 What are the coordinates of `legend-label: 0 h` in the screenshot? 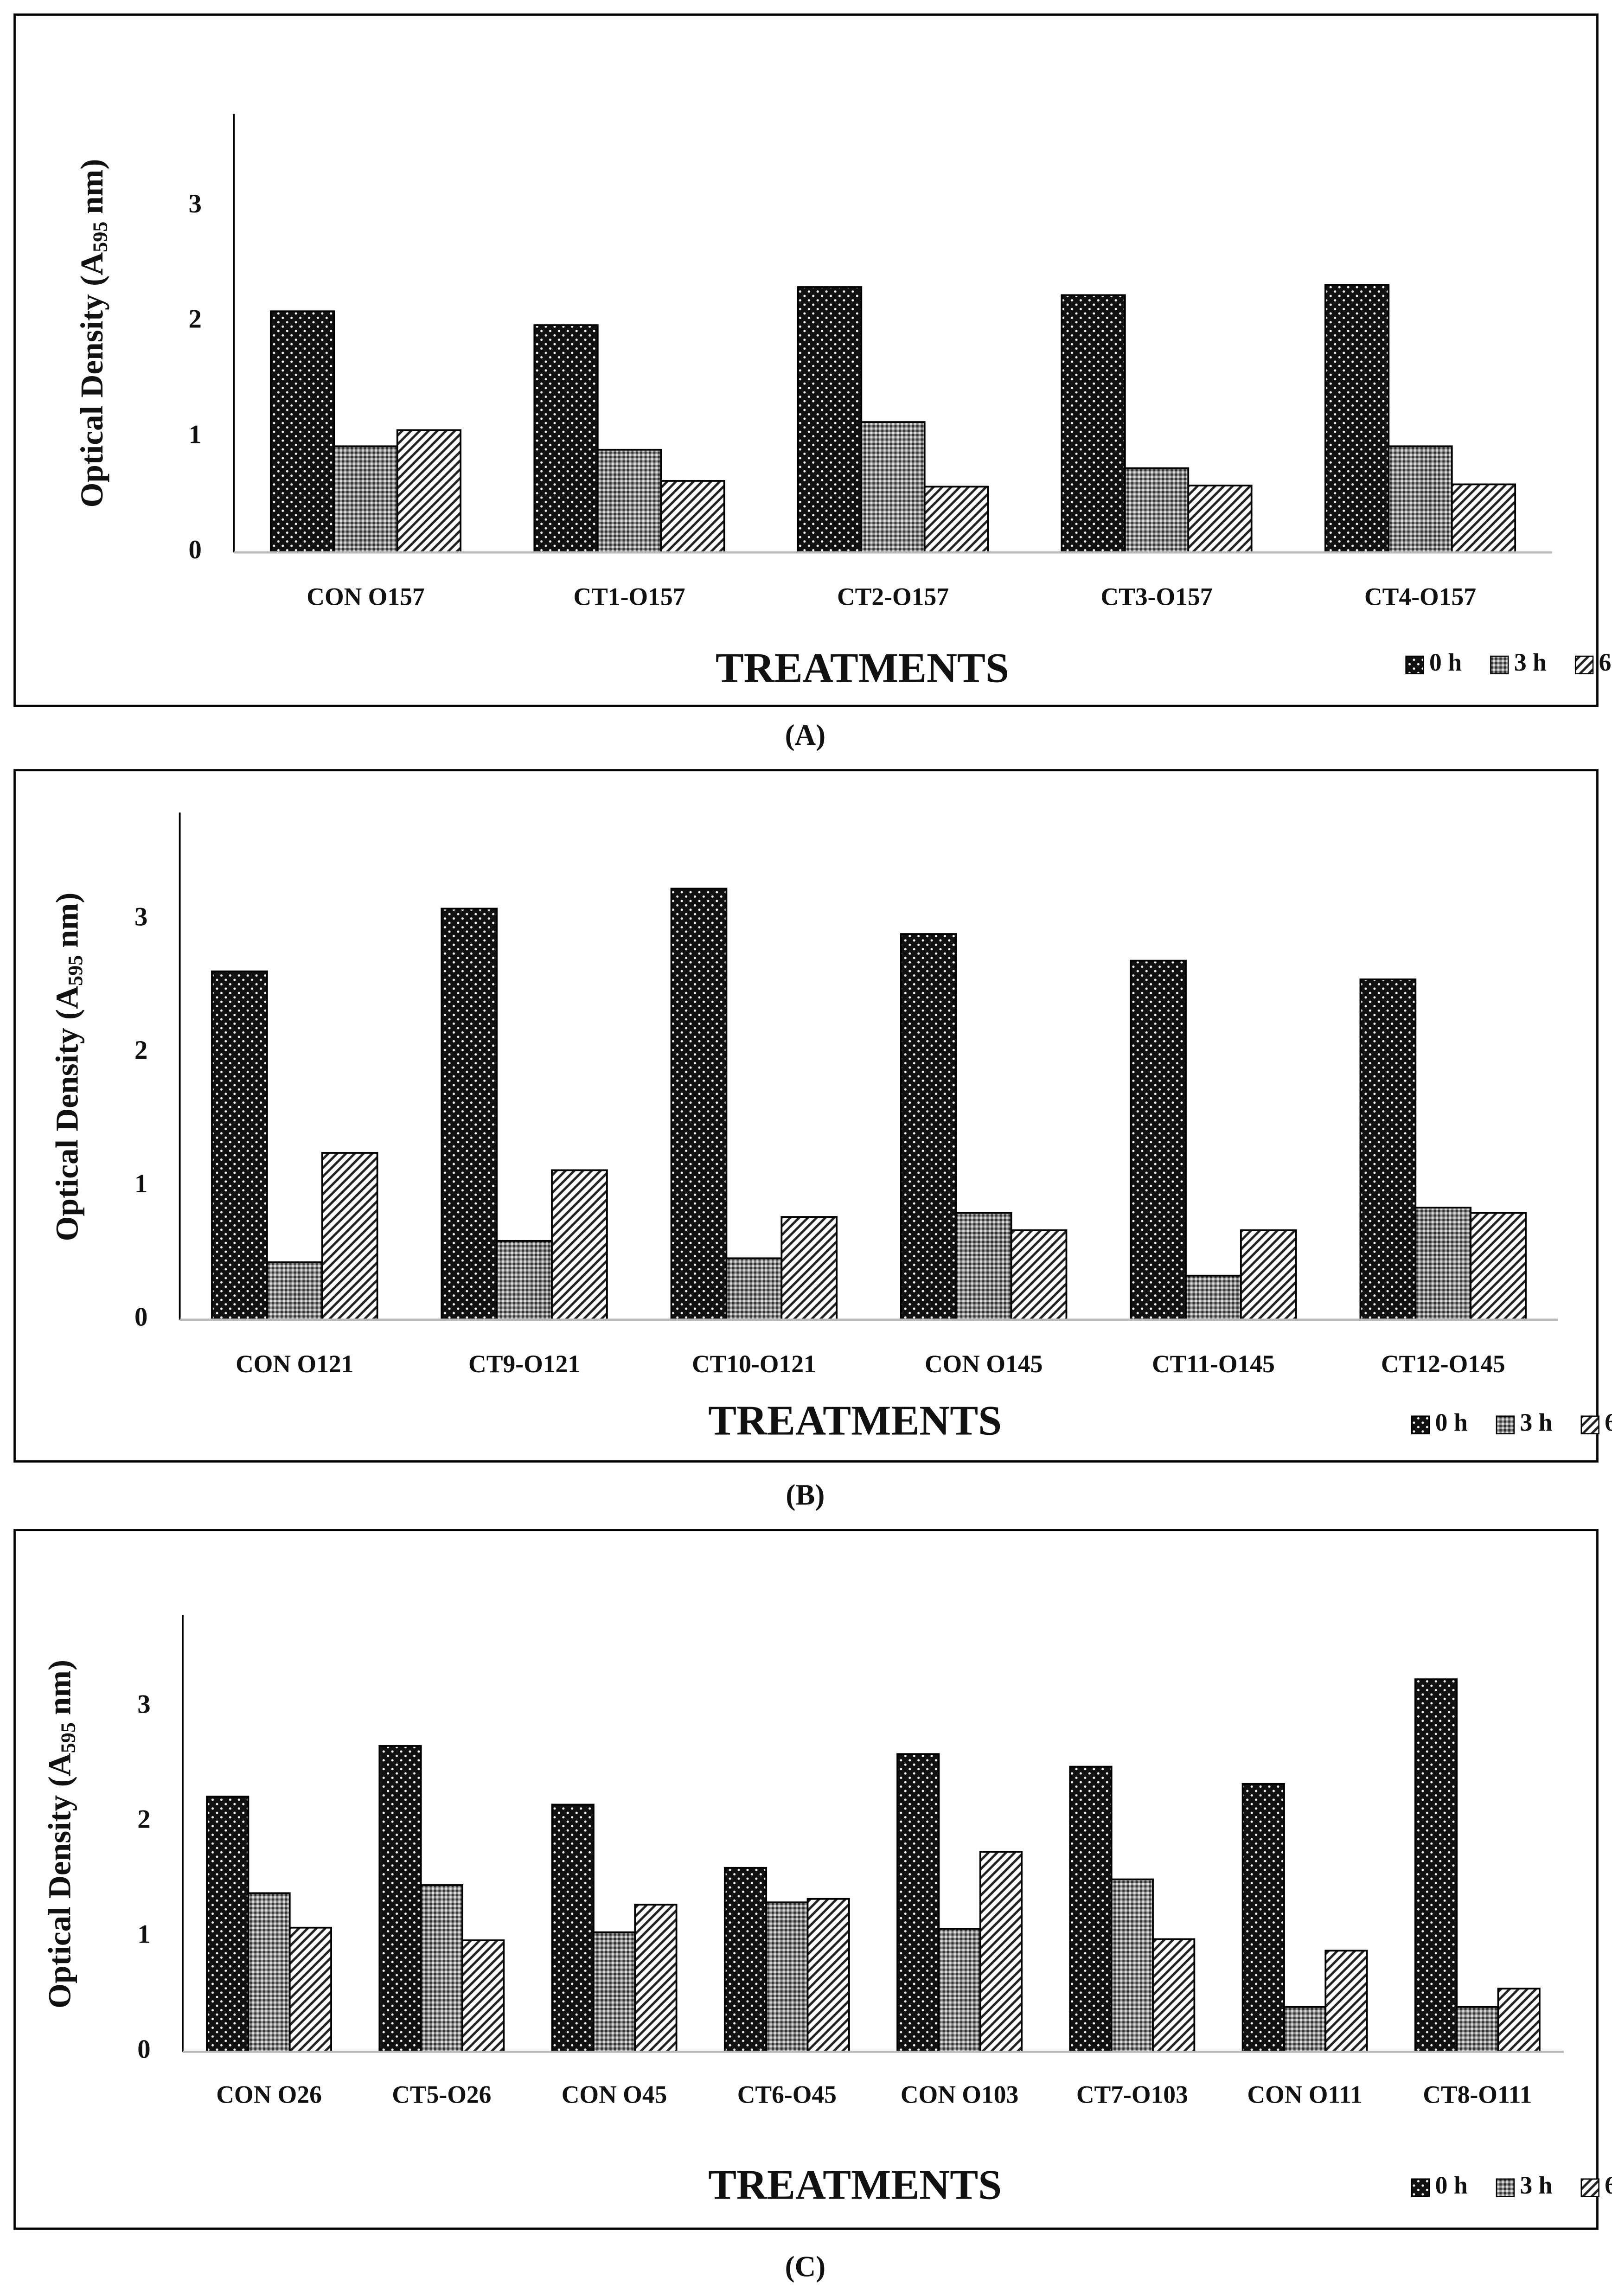 It's located at (1451, 1422).